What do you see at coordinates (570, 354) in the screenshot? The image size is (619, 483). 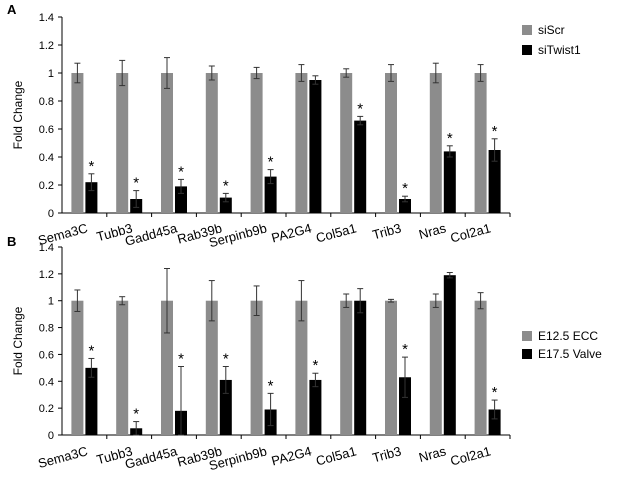 I see `legend-label: E17.5 Valve` at bounding box center [570, 354].